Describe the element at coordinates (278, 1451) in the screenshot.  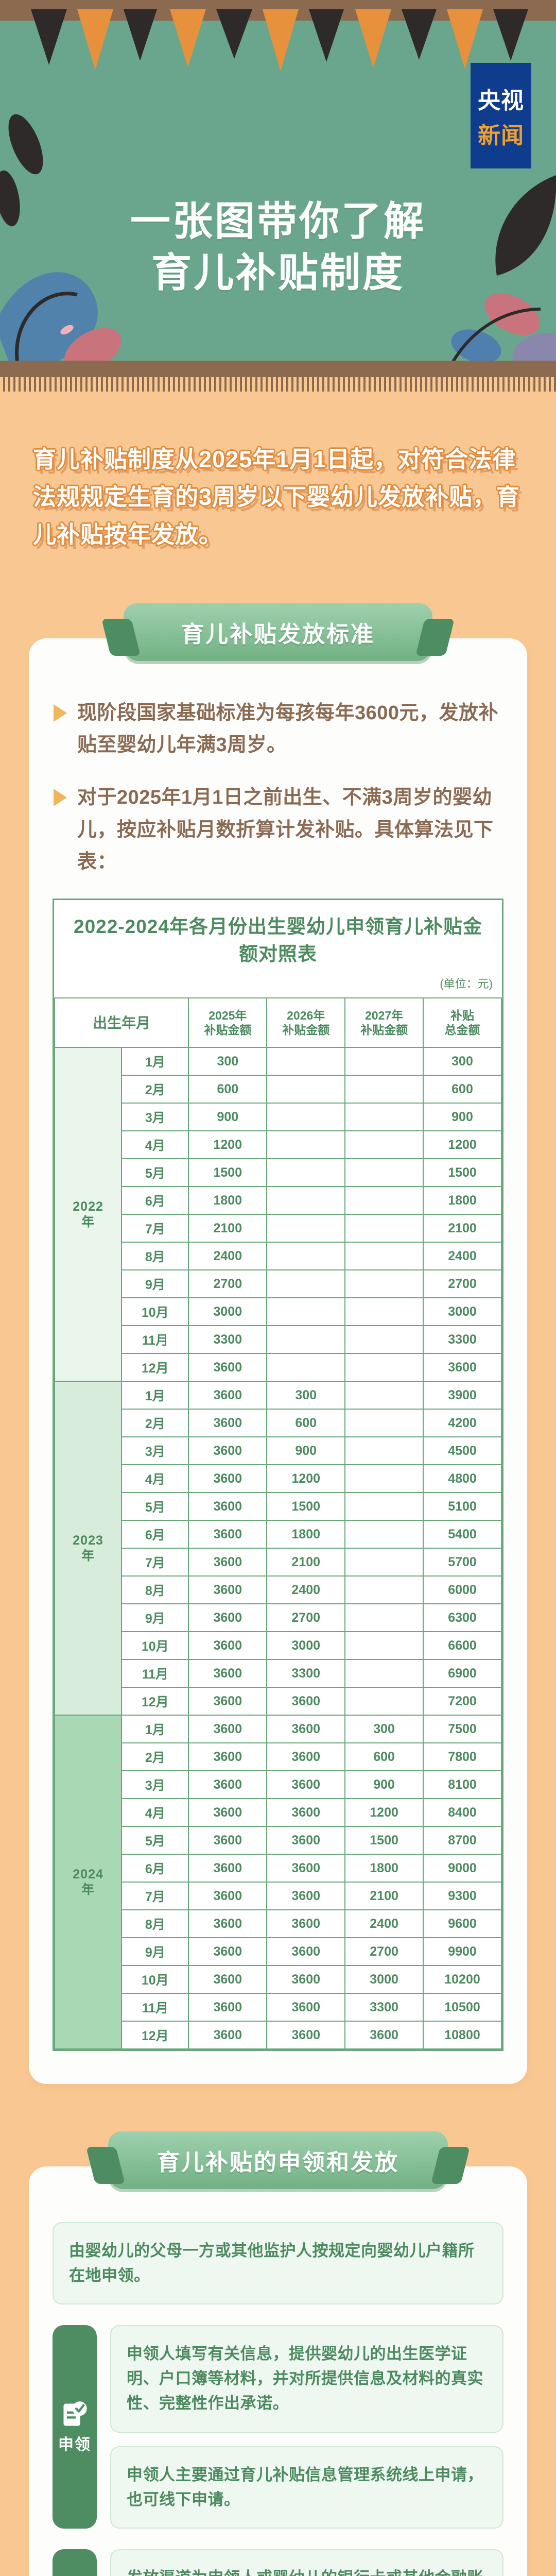
I see `table-row: 3月 3600 900 4500` at that location.